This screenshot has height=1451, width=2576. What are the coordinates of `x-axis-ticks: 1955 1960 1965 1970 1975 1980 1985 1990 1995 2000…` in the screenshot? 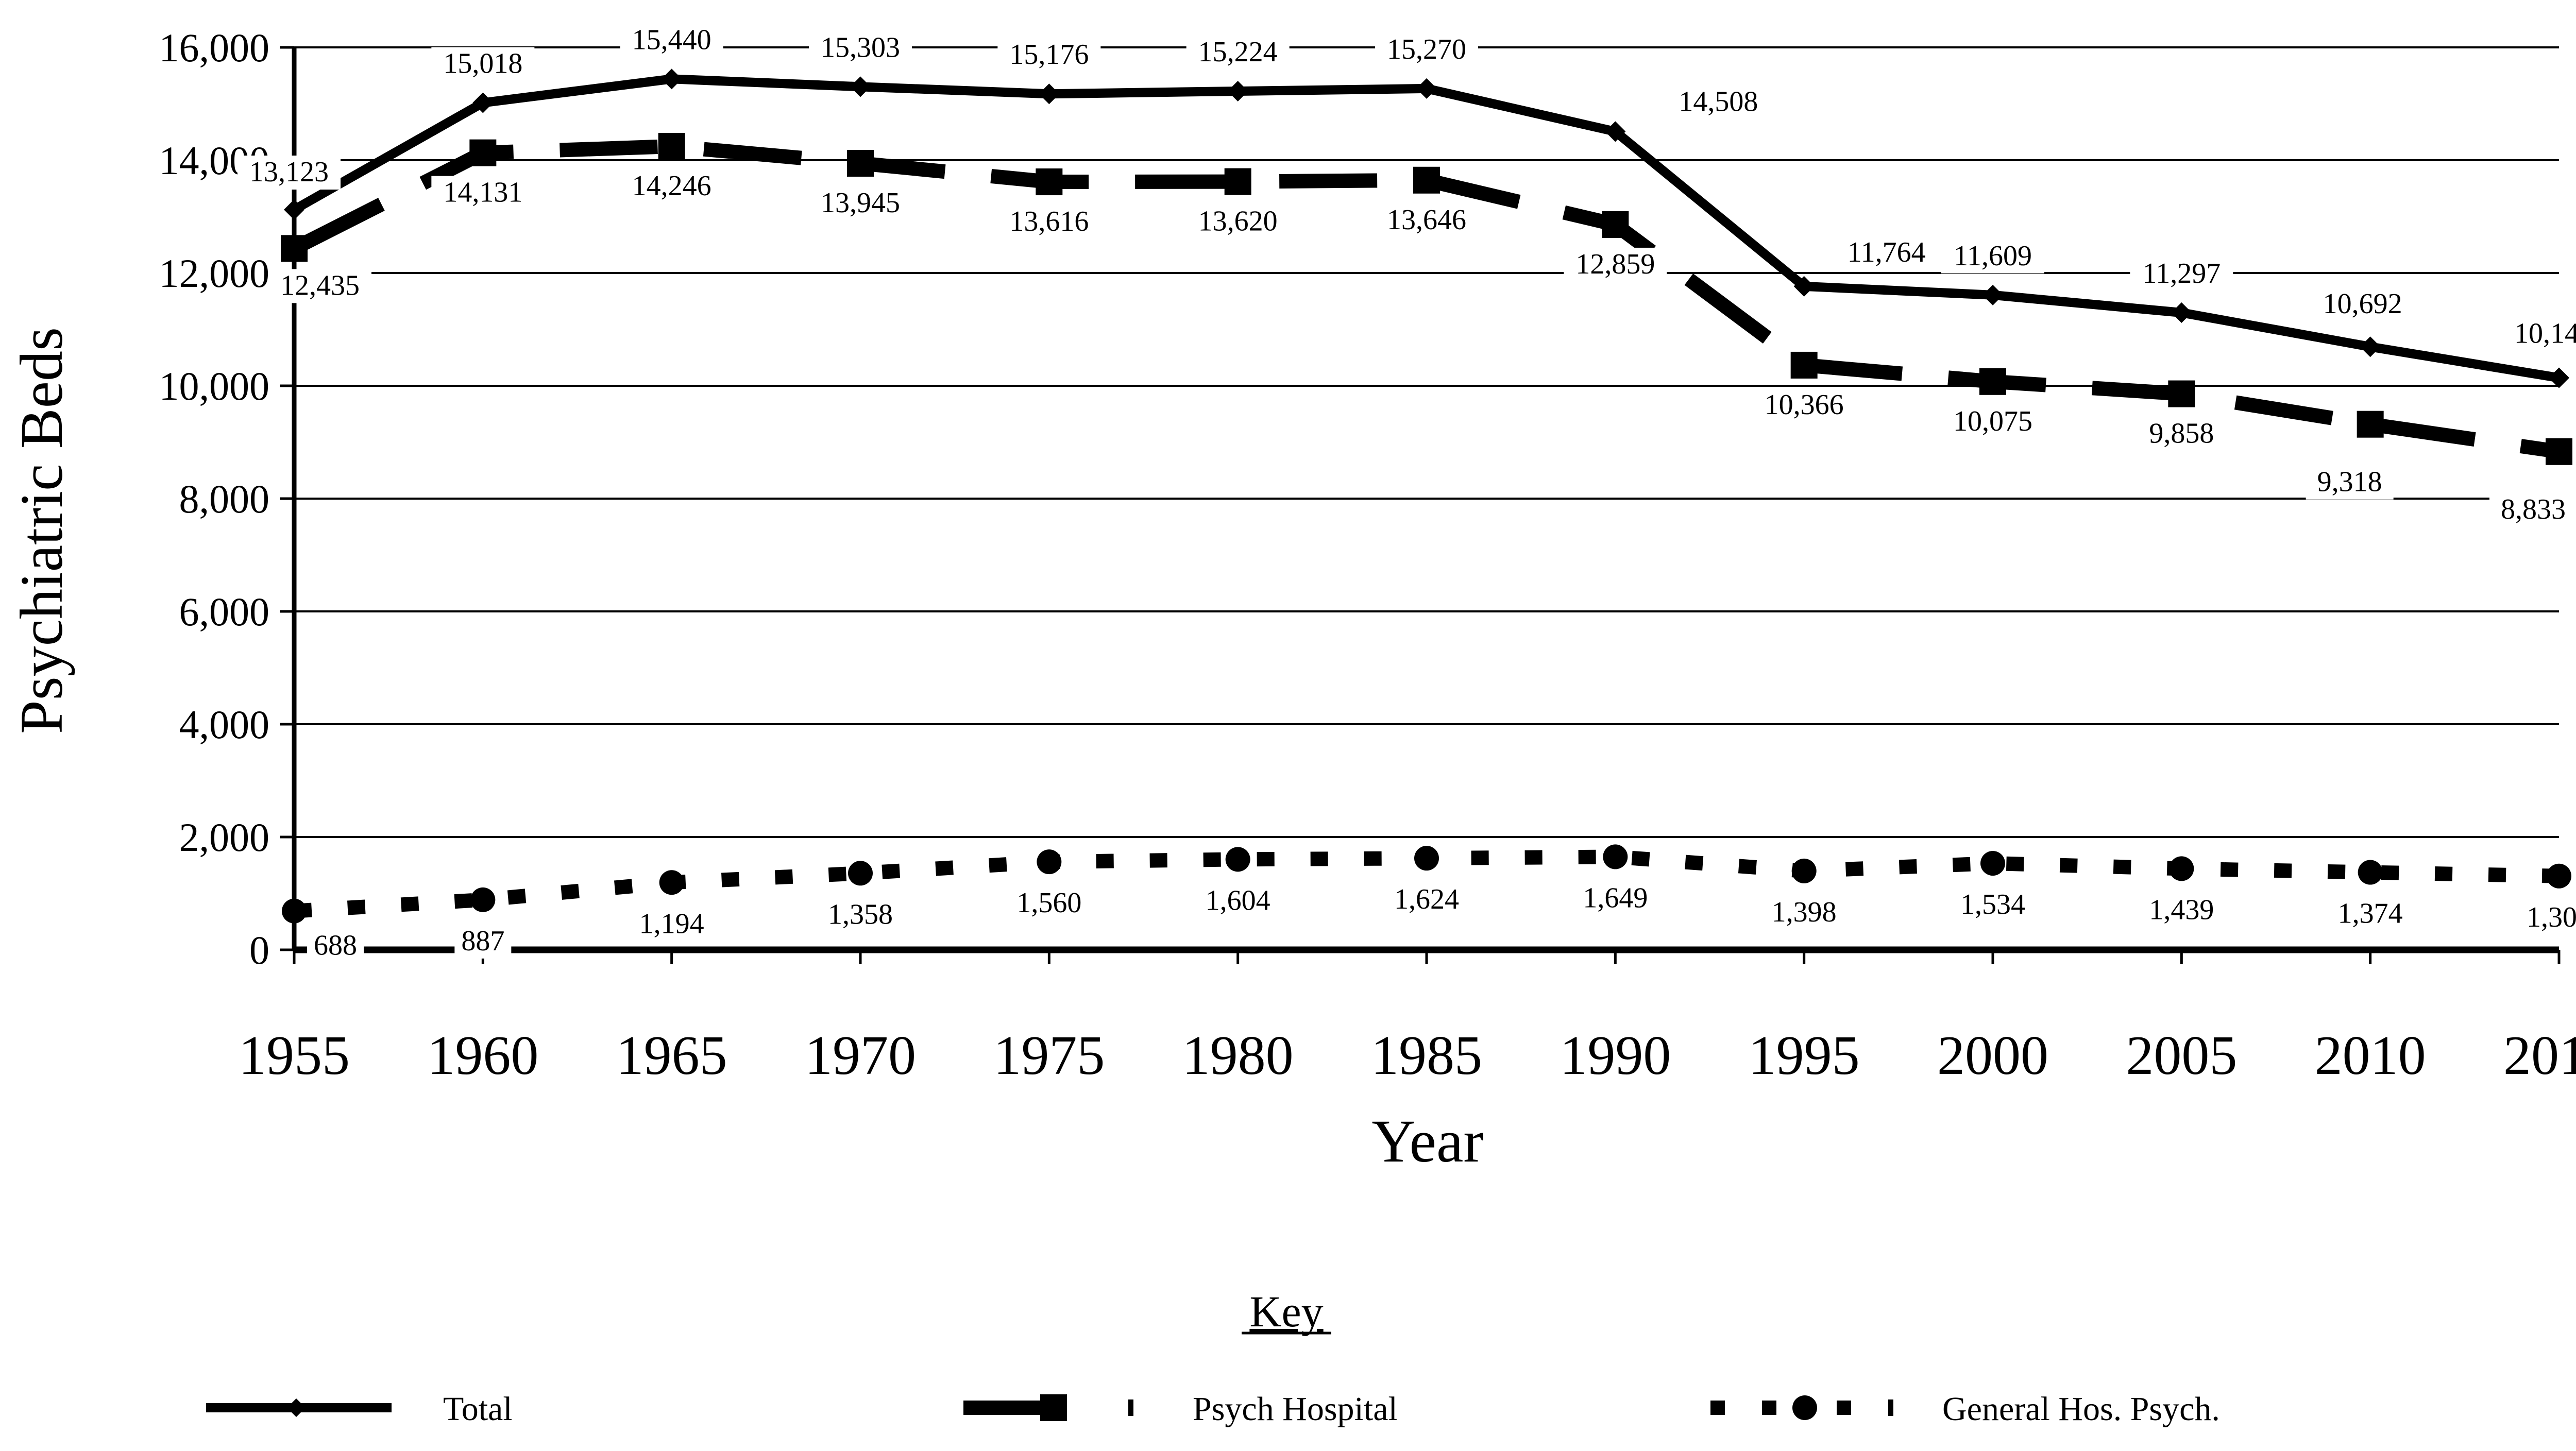 It's located at (1407, 1018).